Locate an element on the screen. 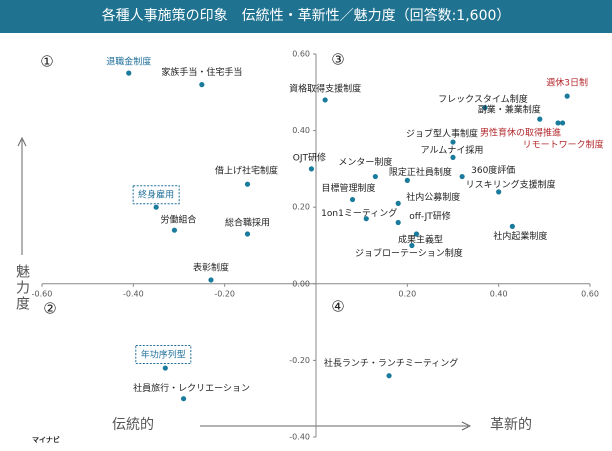 The height and width of the screenshot is (451, 612). point-label: 家族手当・住宅手当 is located at coordinates (201, 72).